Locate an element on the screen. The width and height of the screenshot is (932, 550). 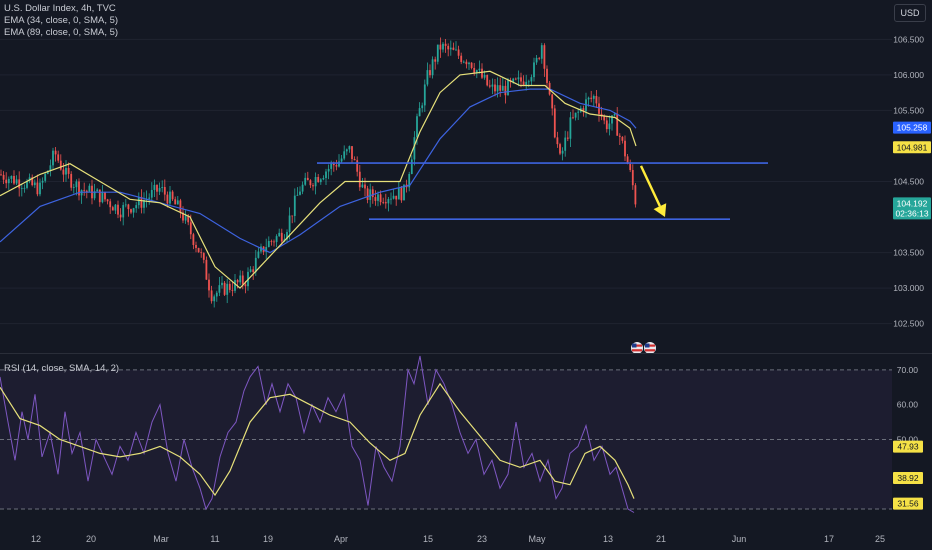
time-tick-0: 12 is located at coordinates (36, 539).